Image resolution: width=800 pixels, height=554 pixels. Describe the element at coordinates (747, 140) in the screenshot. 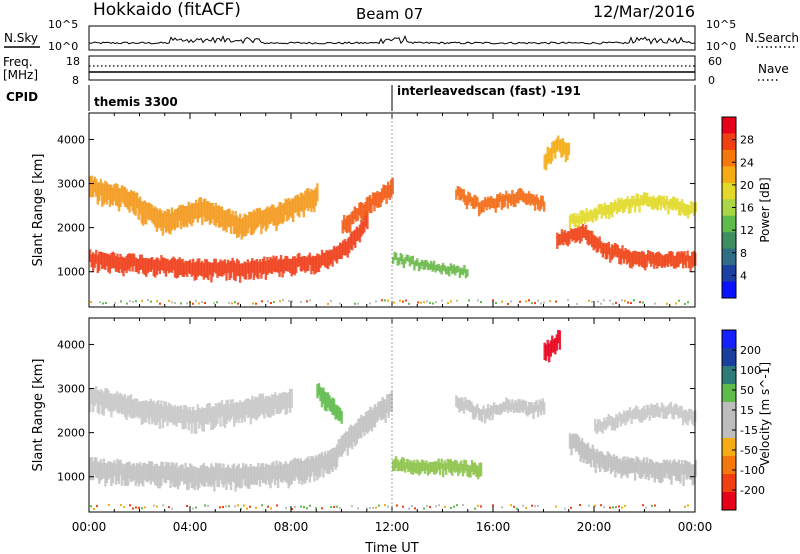

I see `colorbar-tick-label: 28` at that location.